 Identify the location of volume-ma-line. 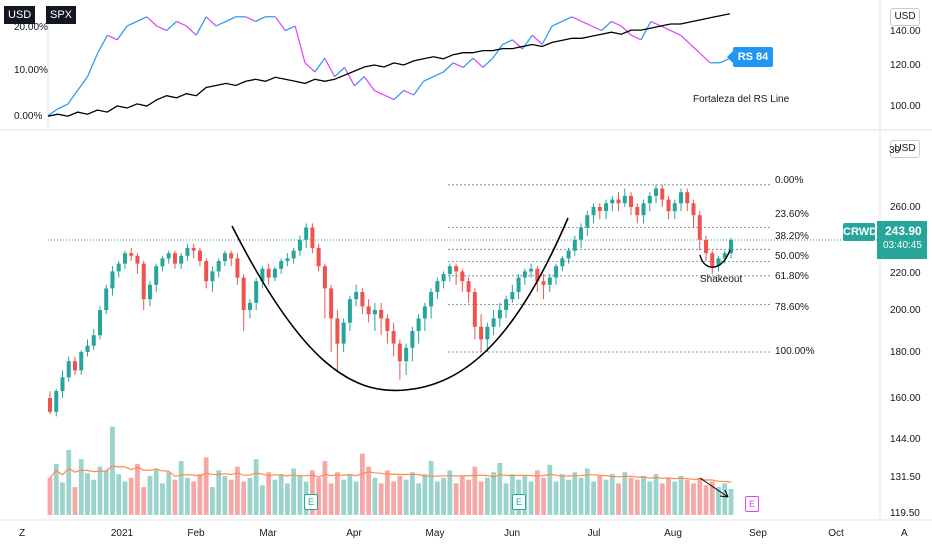
(390, 474).